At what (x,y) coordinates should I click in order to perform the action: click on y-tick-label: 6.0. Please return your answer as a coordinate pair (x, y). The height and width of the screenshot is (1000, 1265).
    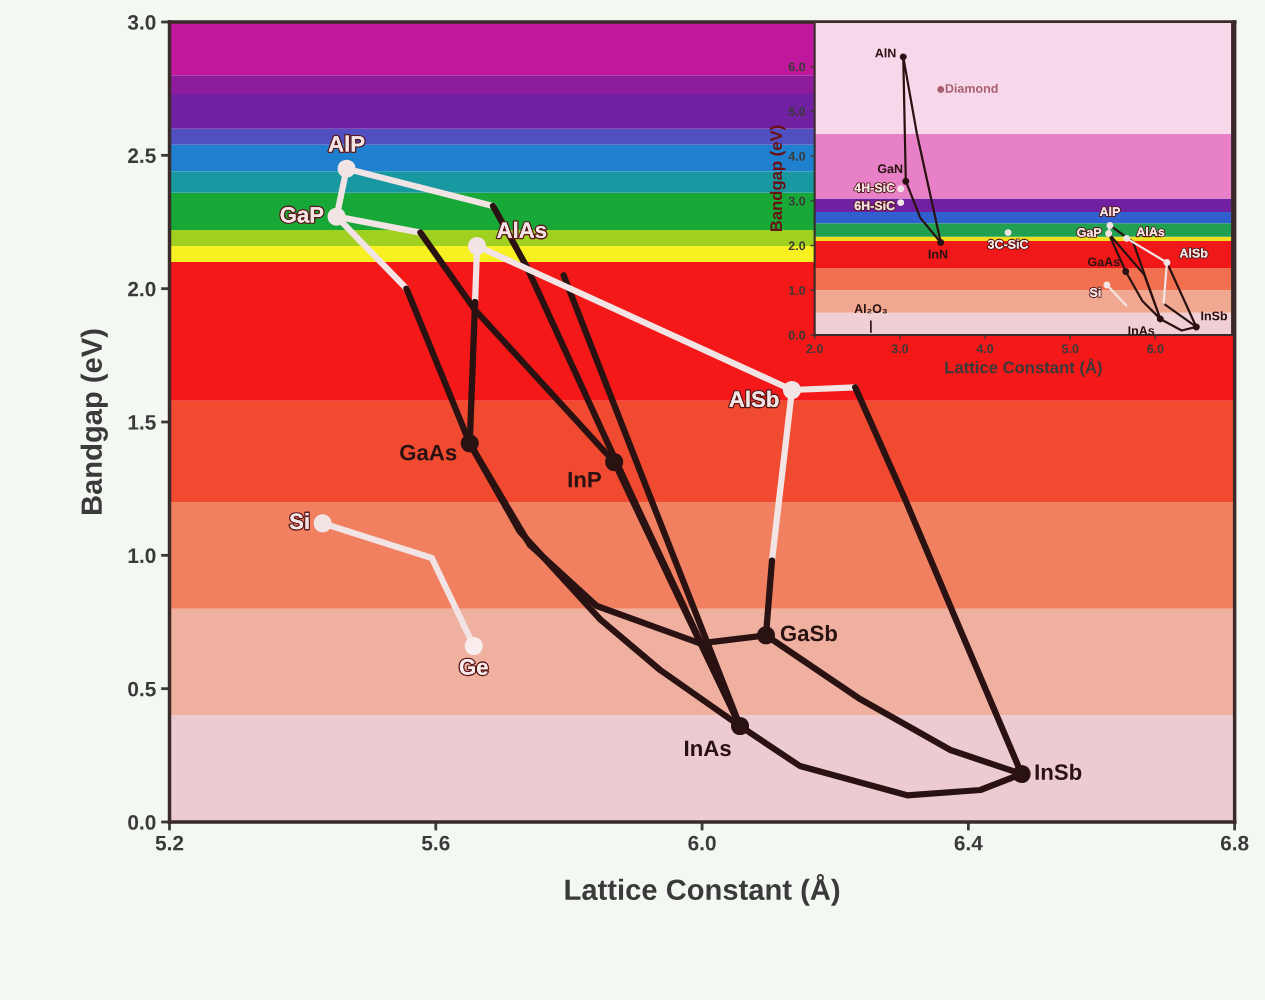
    Looking at the image, I should click on (797, 67).